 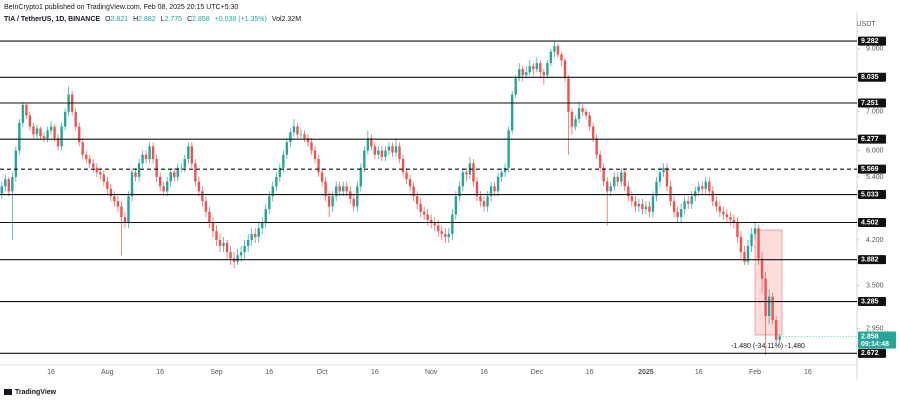 I want to click on y-tick-label: 5.400, so click(x=875, y=177).